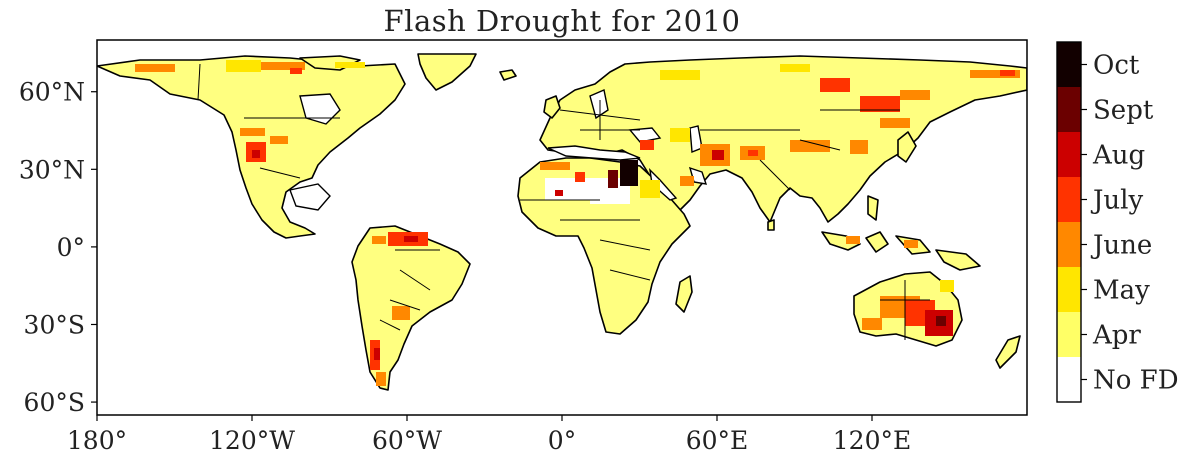 The image size is (1195, 465). I want to click on philippines, so click(873, 208).